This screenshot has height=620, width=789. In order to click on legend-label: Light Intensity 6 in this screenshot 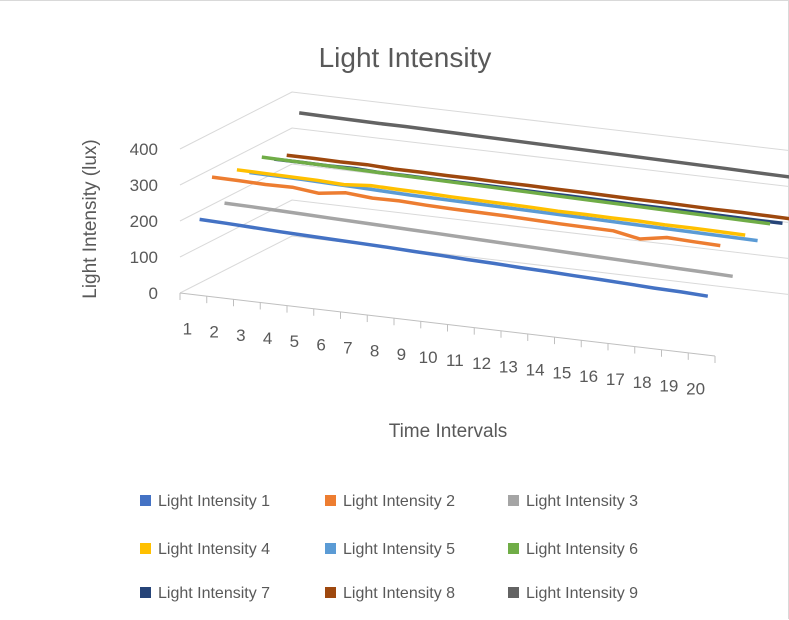, I will do `click(582, 549)`.